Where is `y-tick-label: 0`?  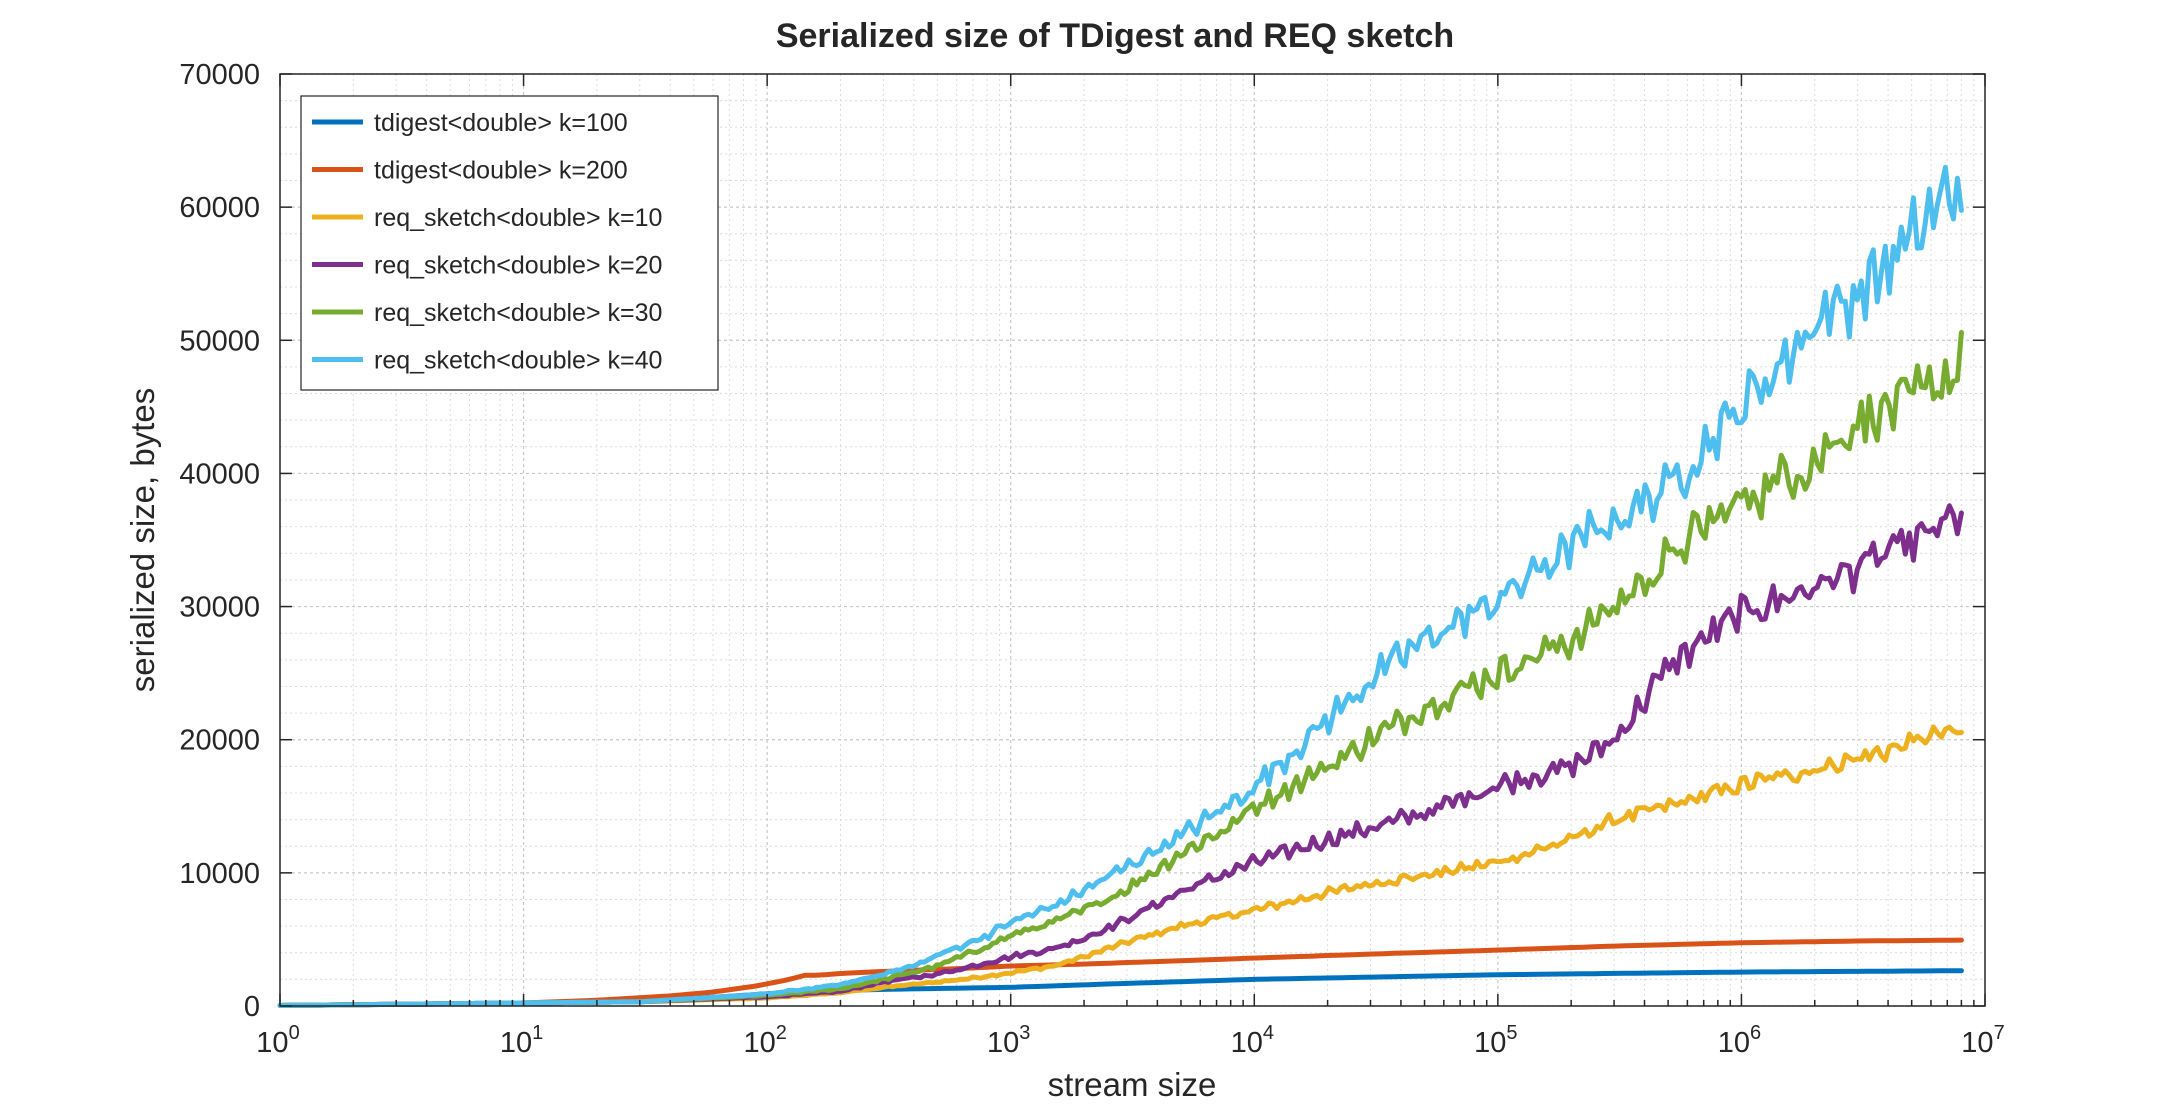
y-tick-label: 0 is located at coordinates (252, 1007).